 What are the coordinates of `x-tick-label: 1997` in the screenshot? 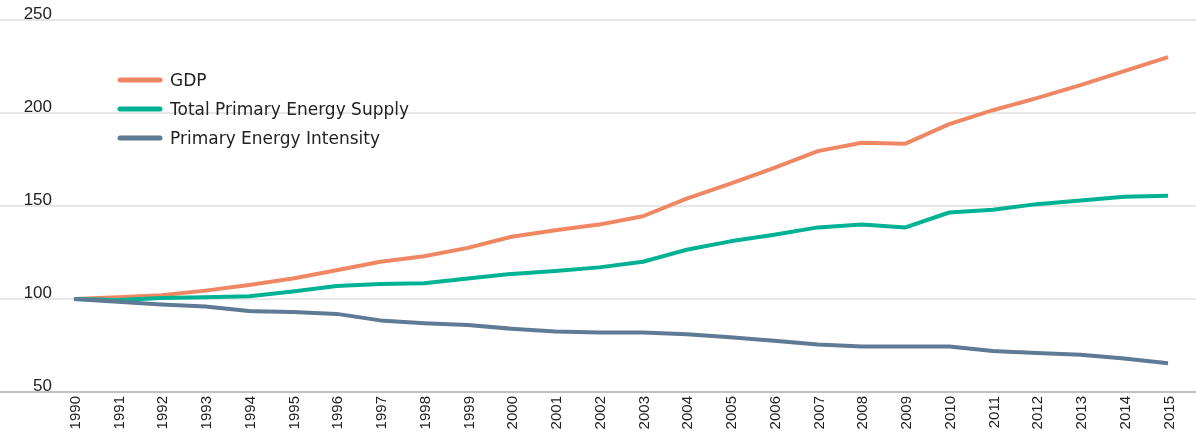 It's located at (381, 413).